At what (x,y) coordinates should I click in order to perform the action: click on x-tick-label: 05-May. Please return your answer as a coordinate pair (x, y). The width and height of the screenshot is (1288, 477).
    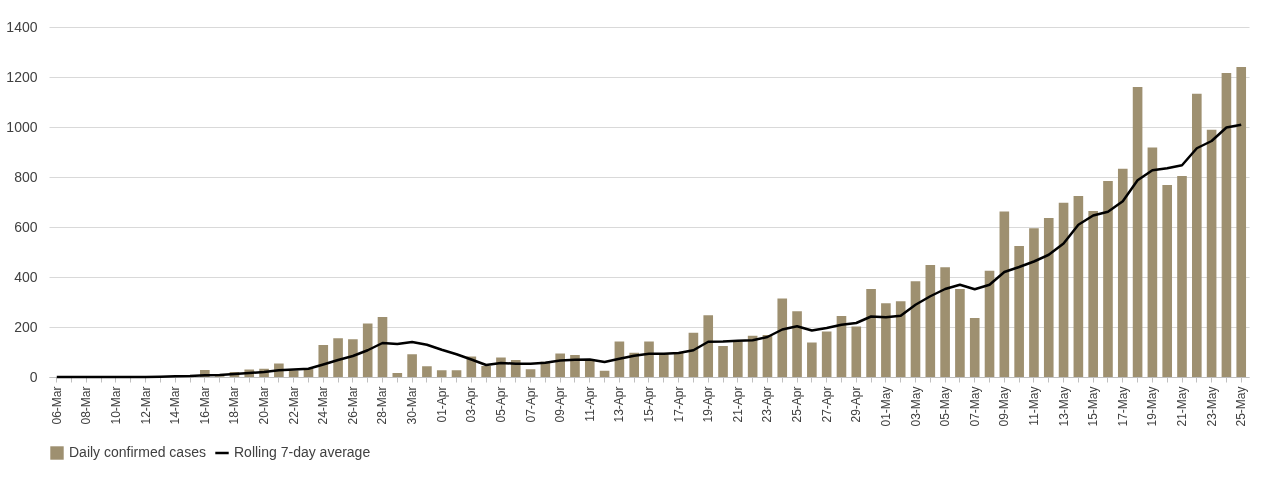
    Looking at the image, I should click on (945, 406).